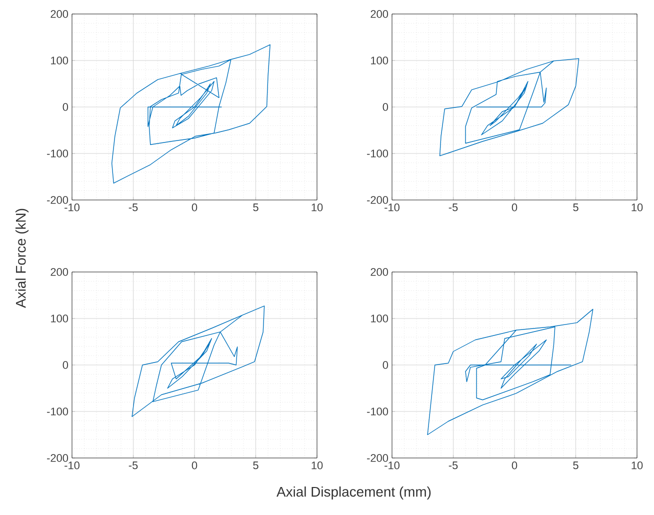 The height and width of the screenshot is (515, 654). Describe the element at coordinates (353, 493) in the screenshot. I see `x-axis-title: Axial Displacement (mm)` at that location.